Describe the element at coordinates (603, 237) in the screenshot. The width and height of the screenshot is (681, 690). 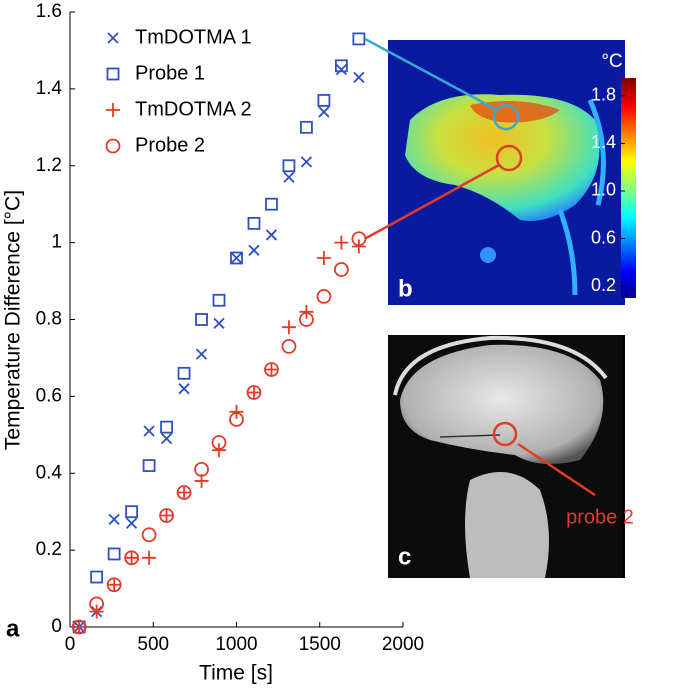
I see `colorbar-tick-label: 0.6` at that location.